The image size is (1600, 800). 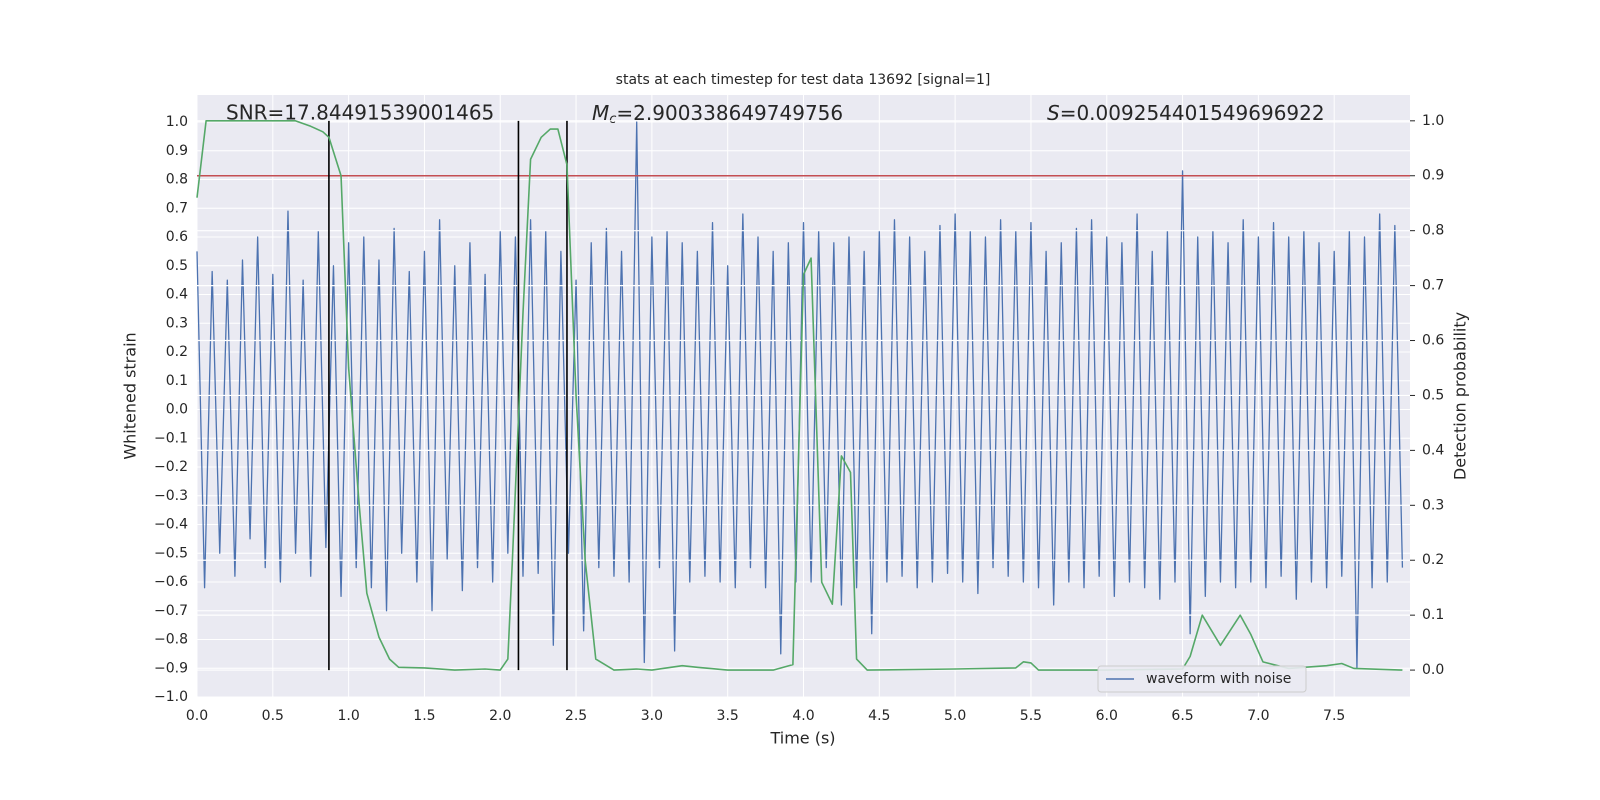 I want to click on x-tick-label: 7.5, so click(x=1334, y=716).